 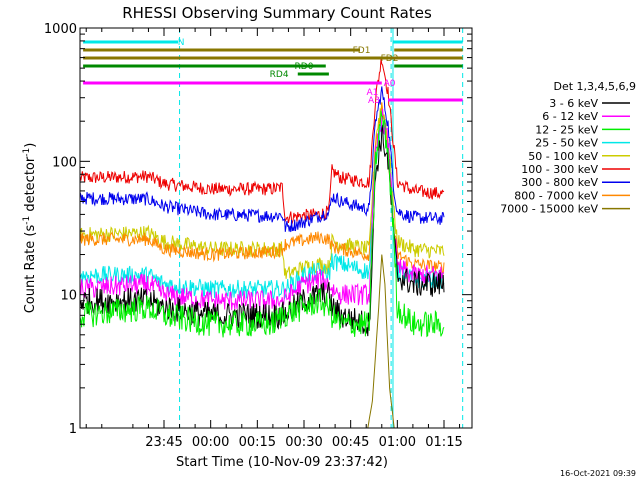 I want to click on chart-title: RHESSI Observing Summary Count Rates, so click(x=277, y=13).